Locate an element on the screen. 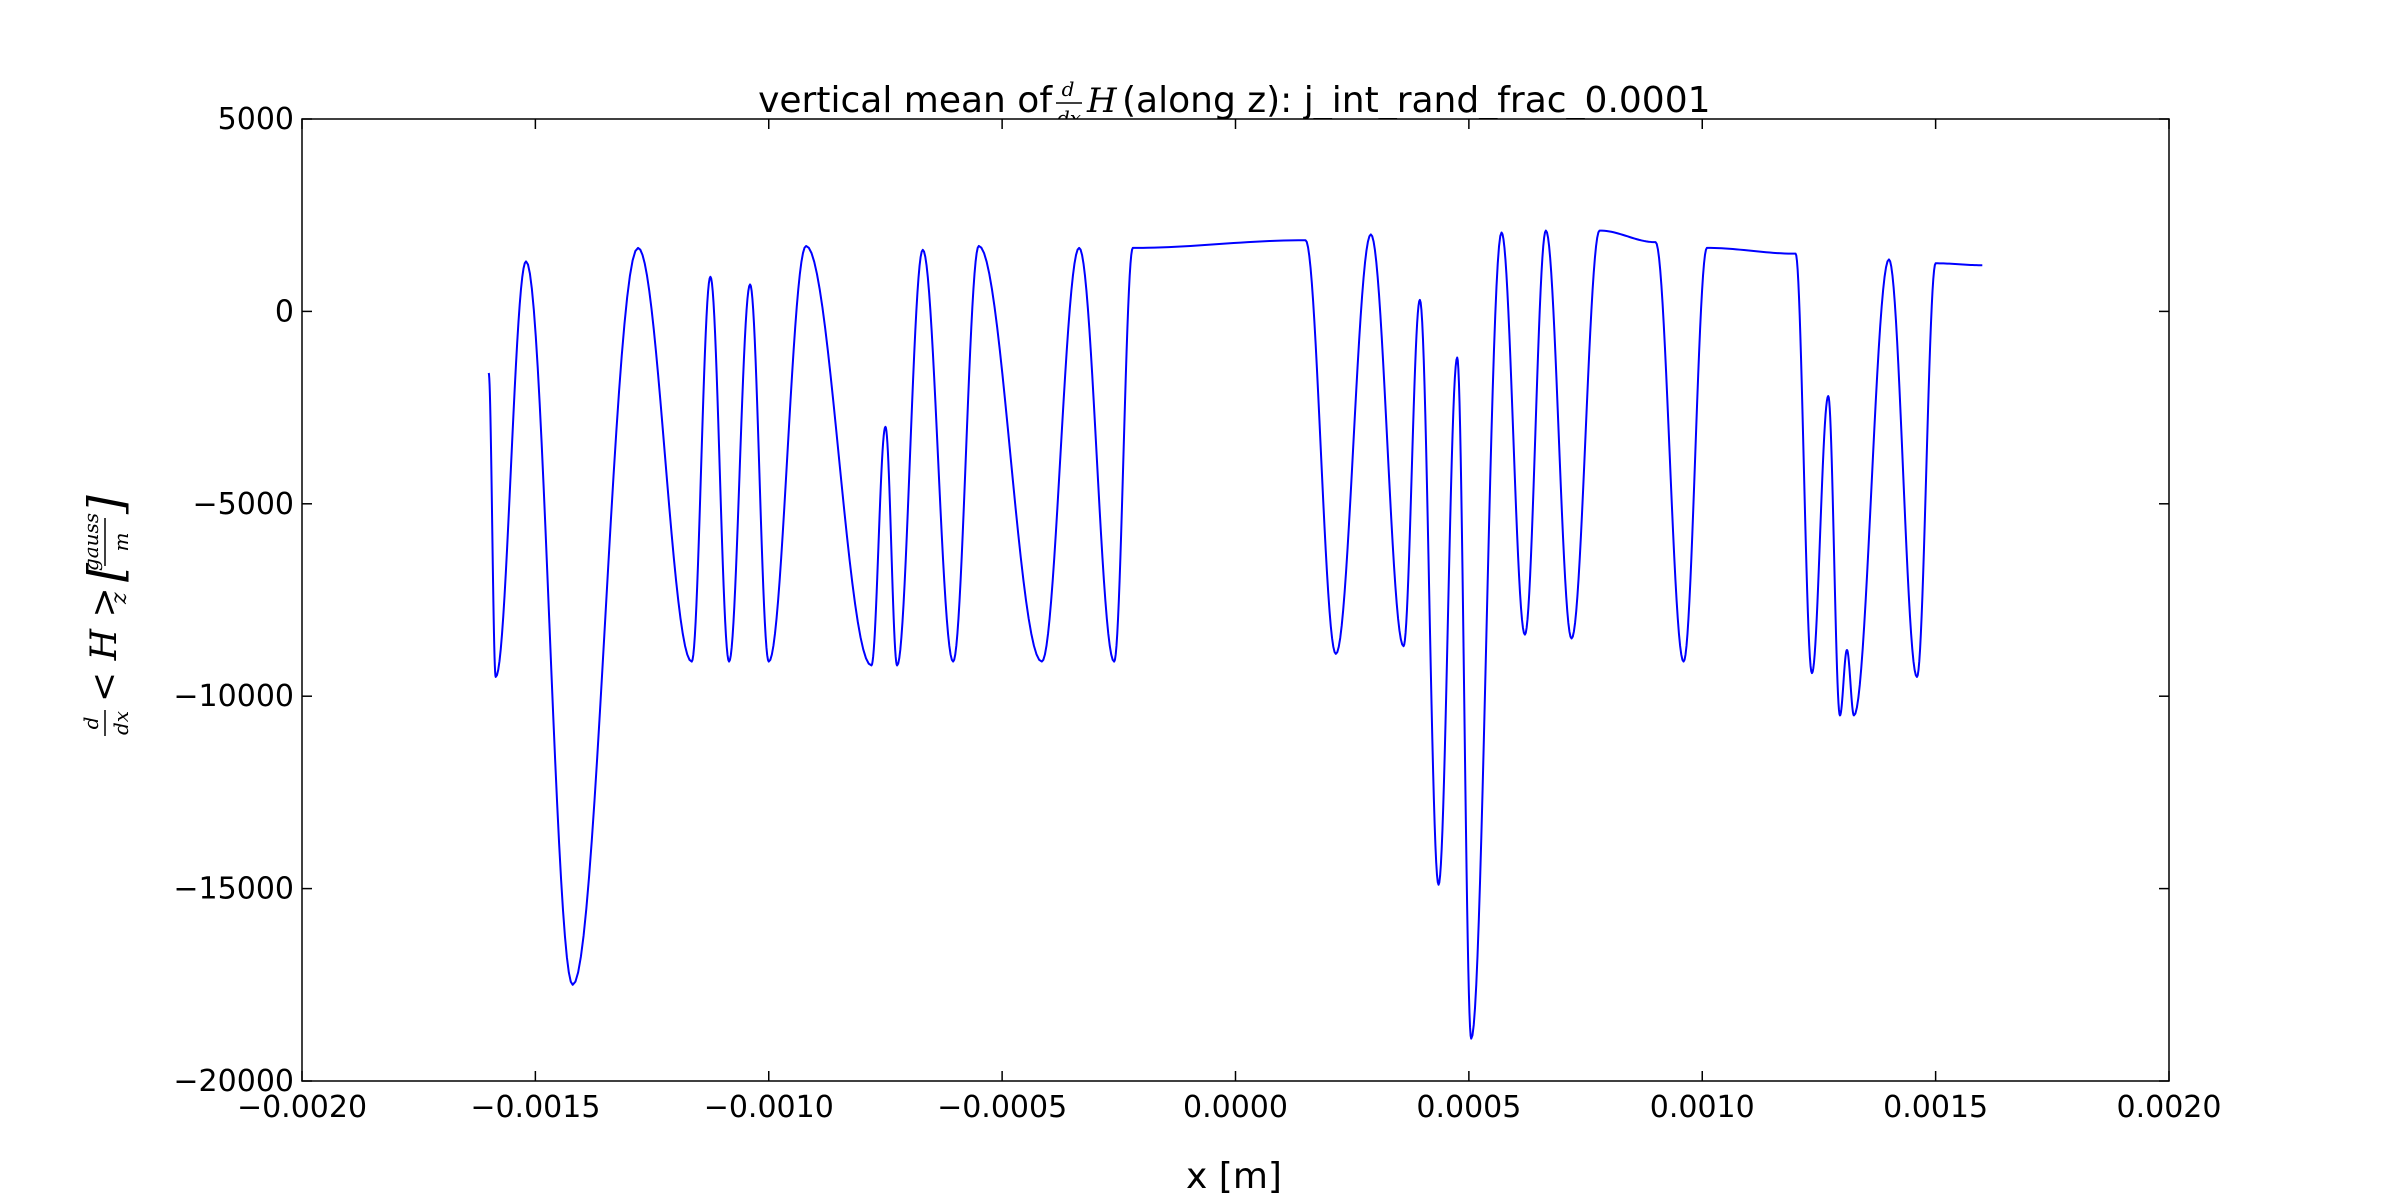 This screenshot has width=2400, height=1198. x-tick-label: 0.0015 is located at coordinates (1935, 1107).